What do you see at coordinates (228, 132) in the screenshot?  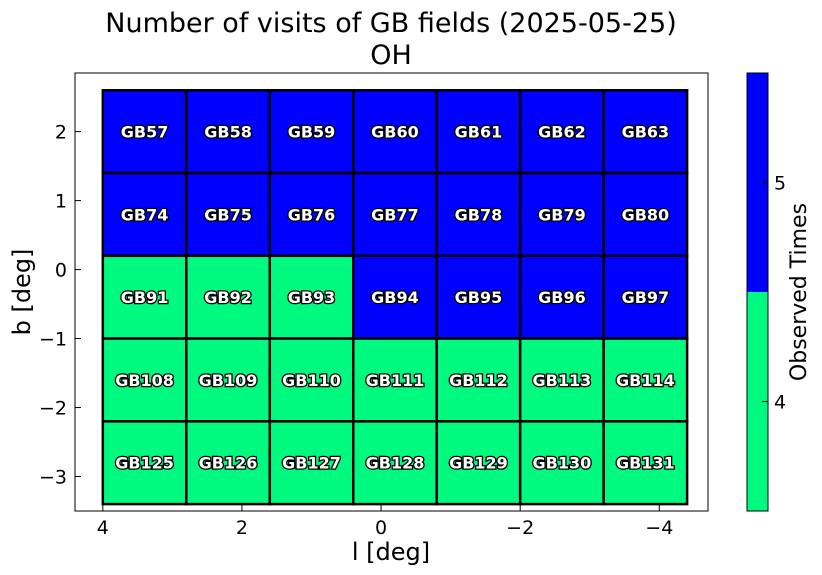 I see `cell-label-gb58: GB58` at bounding box center [228, 132].